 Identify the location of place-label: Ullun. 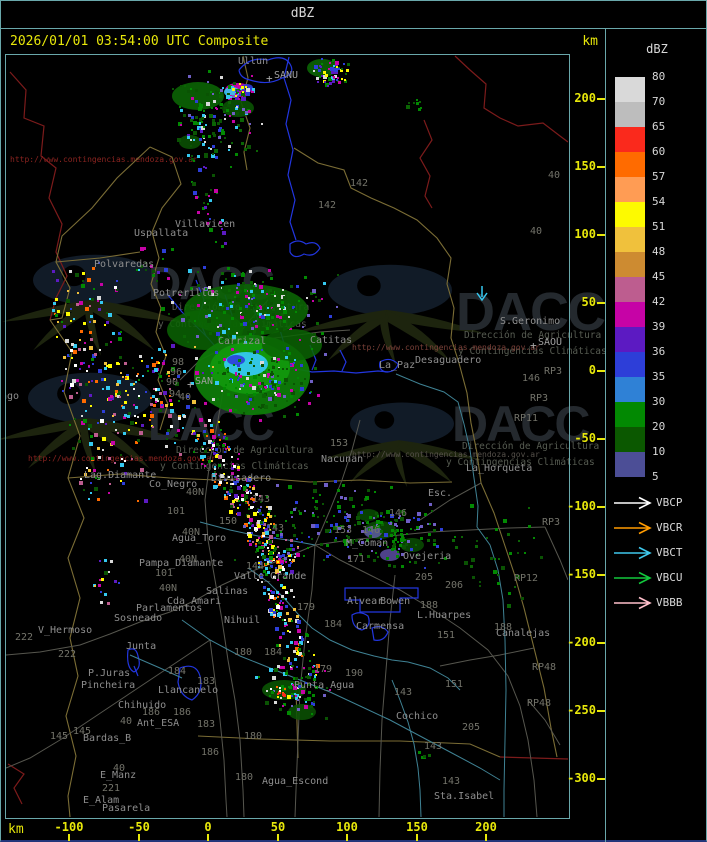
(253, 61).